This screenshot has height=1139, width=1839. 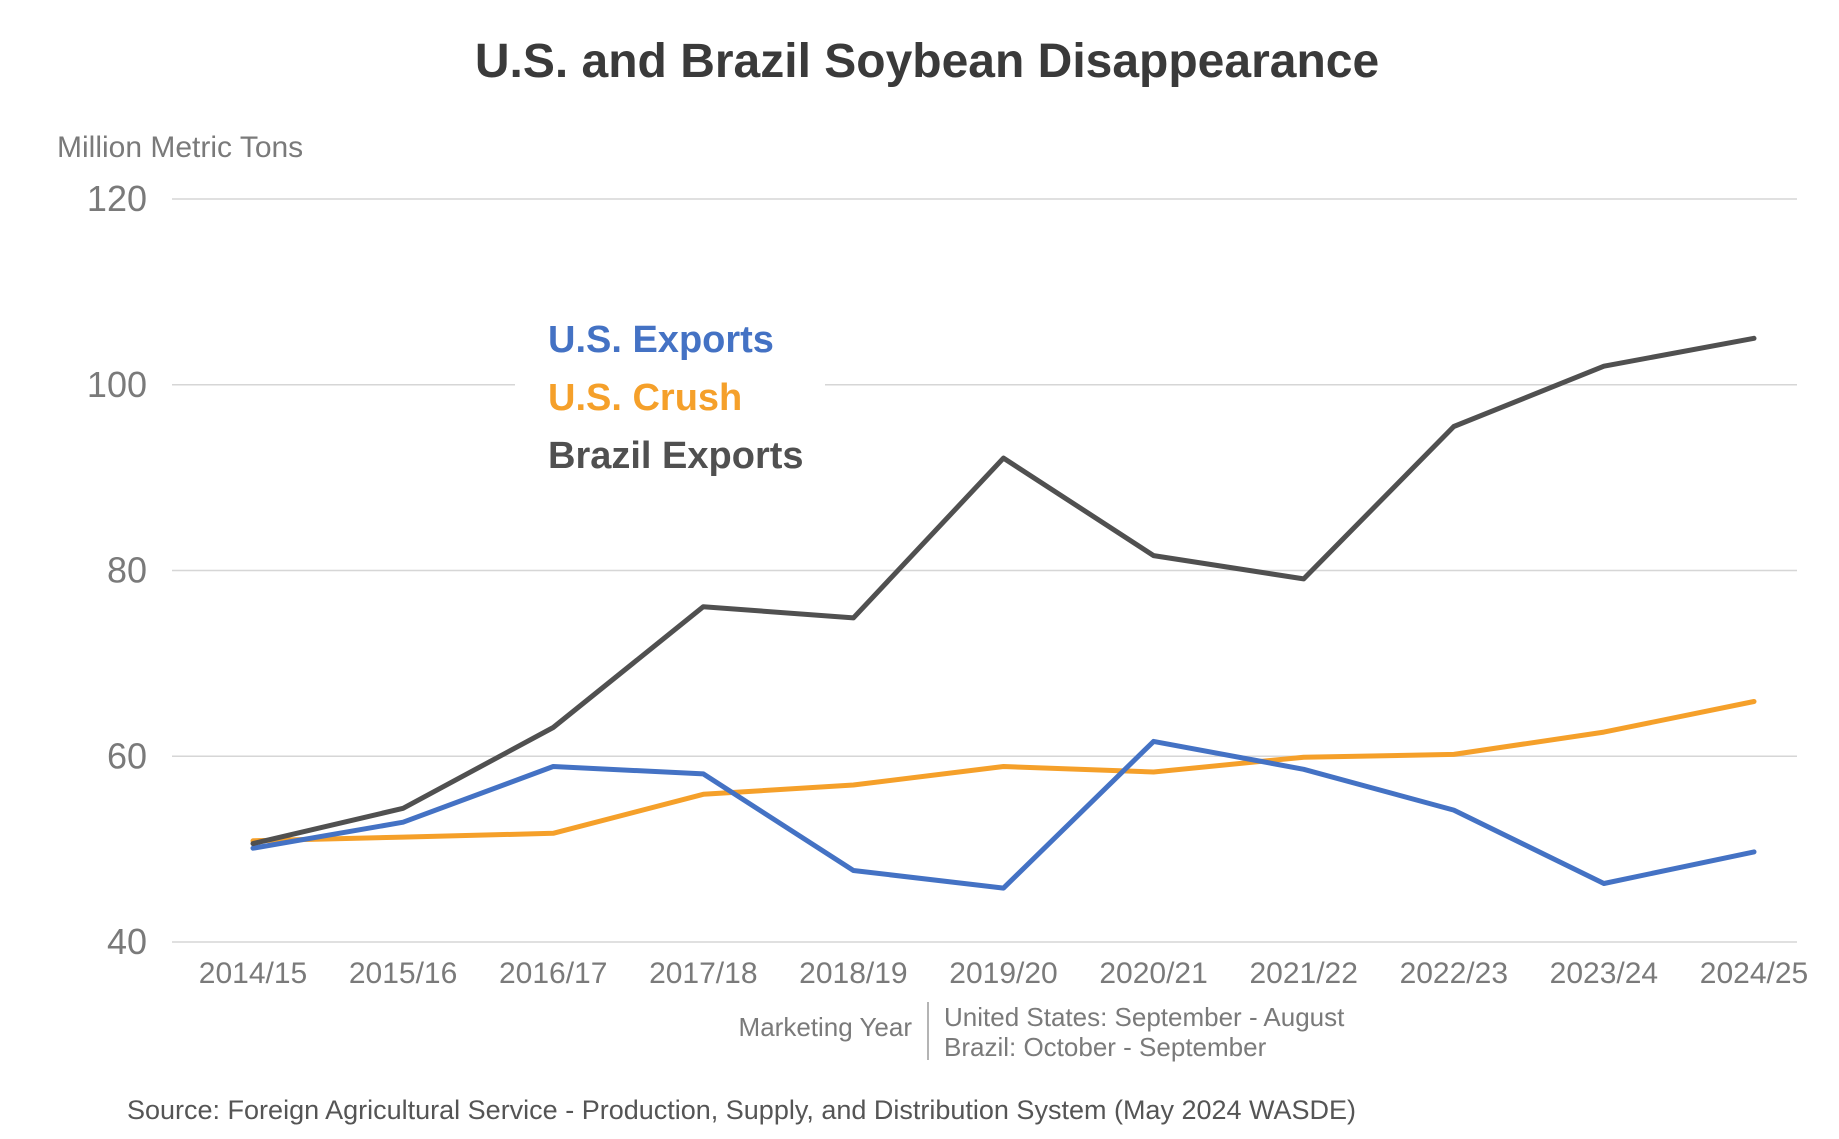 I want to click on y-tick-label: 120, so click(x=117, y=198).